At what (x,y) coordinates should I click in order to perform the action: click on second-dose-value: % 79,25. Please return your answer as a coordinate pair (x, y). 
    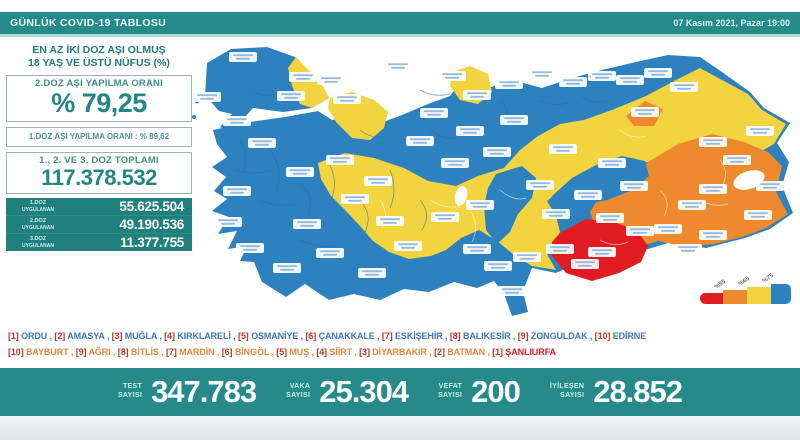
    Looking at the image, I should click on (99, 103).